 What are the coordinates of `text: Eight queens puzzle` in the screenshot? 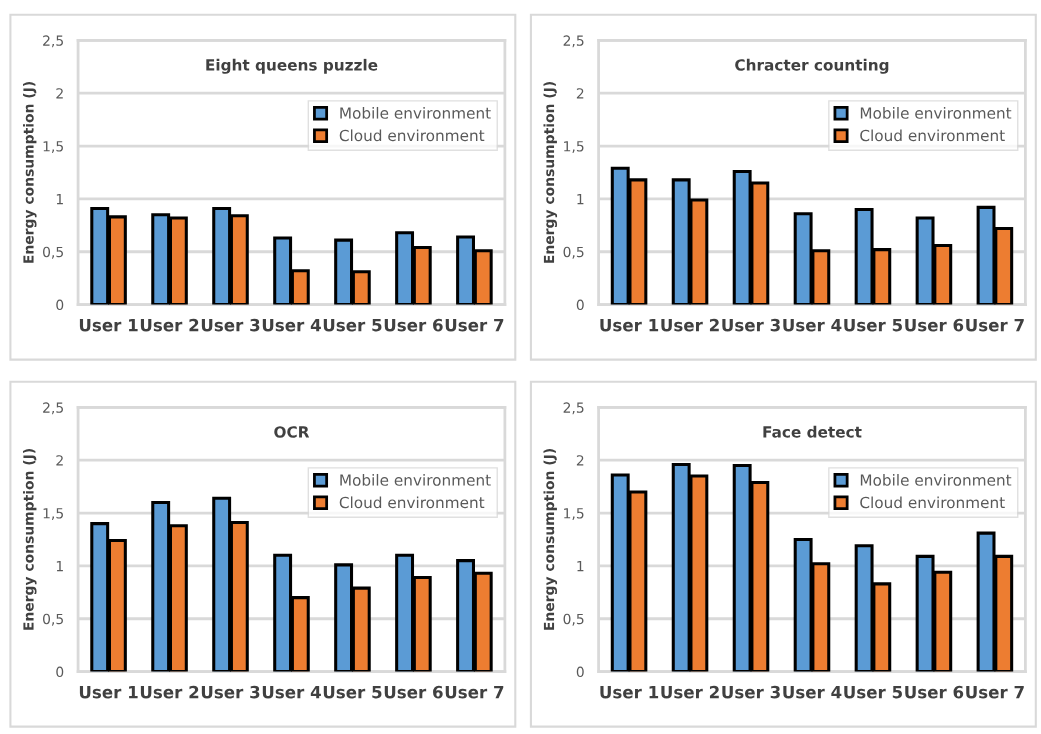 It's located at (292, 66).